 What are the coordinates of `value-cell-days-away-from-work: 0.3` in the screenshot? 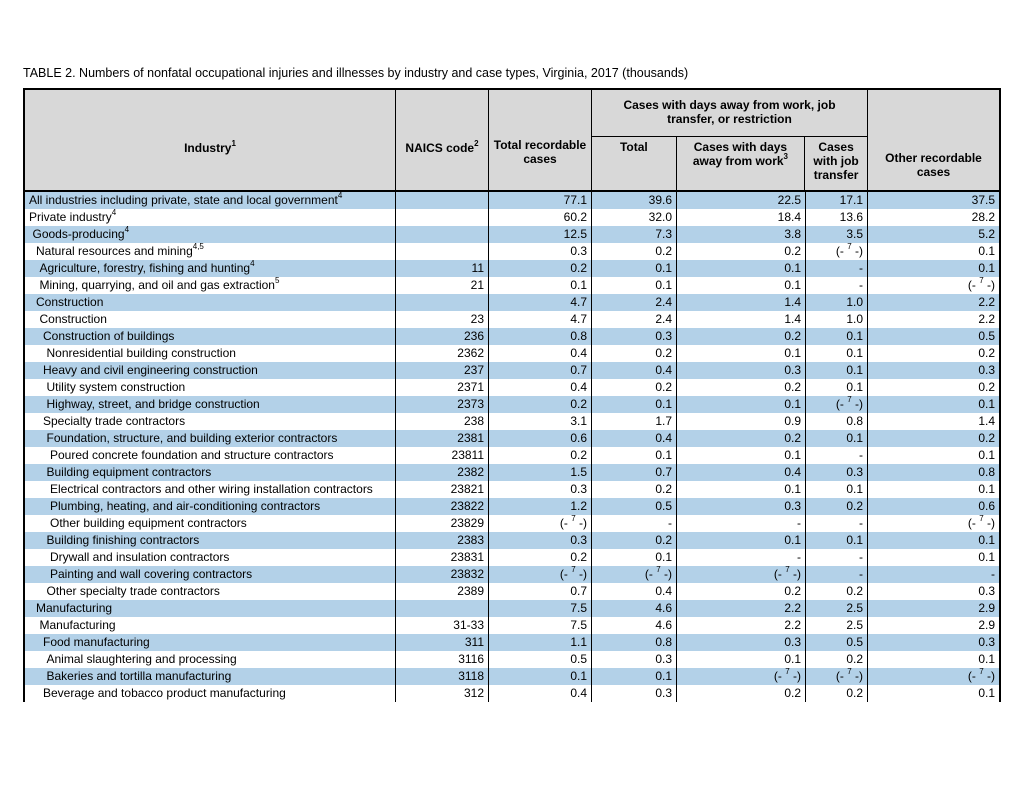 It's located at (741, 506).